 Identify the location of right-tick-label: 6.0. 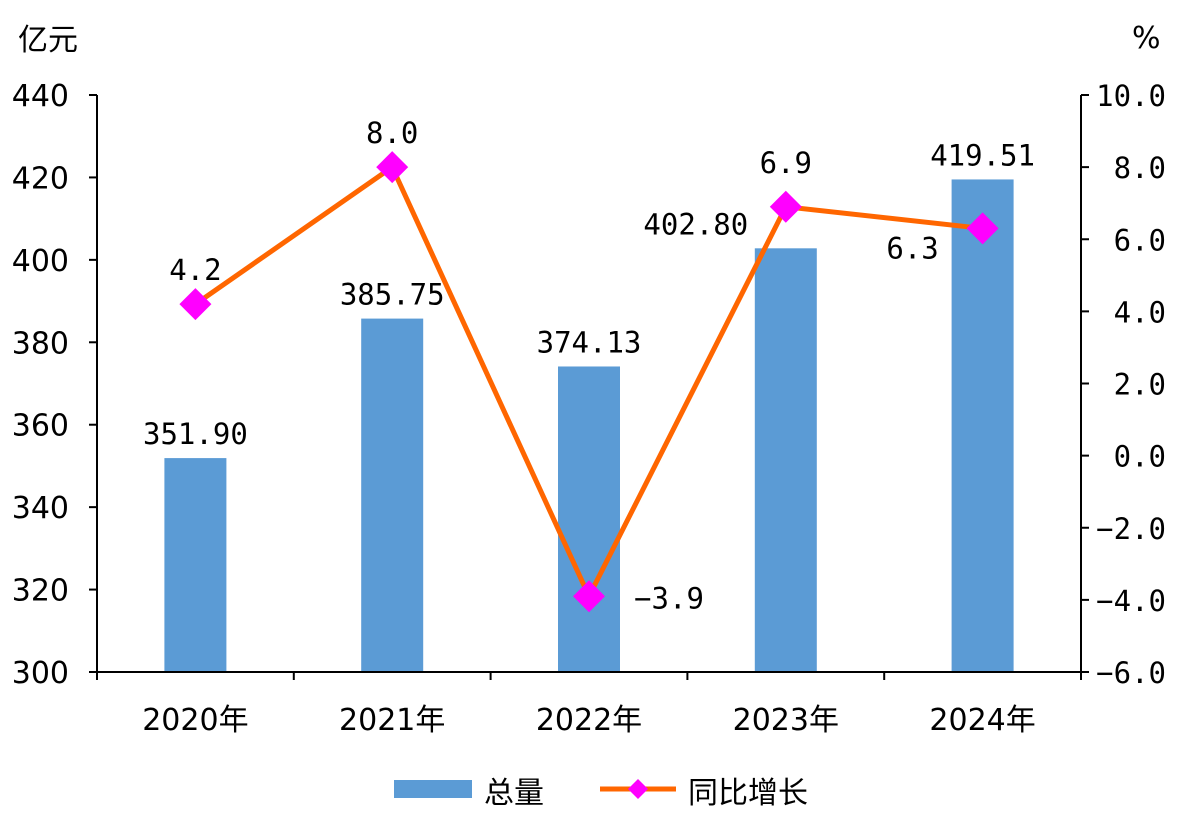
(1140, 240).